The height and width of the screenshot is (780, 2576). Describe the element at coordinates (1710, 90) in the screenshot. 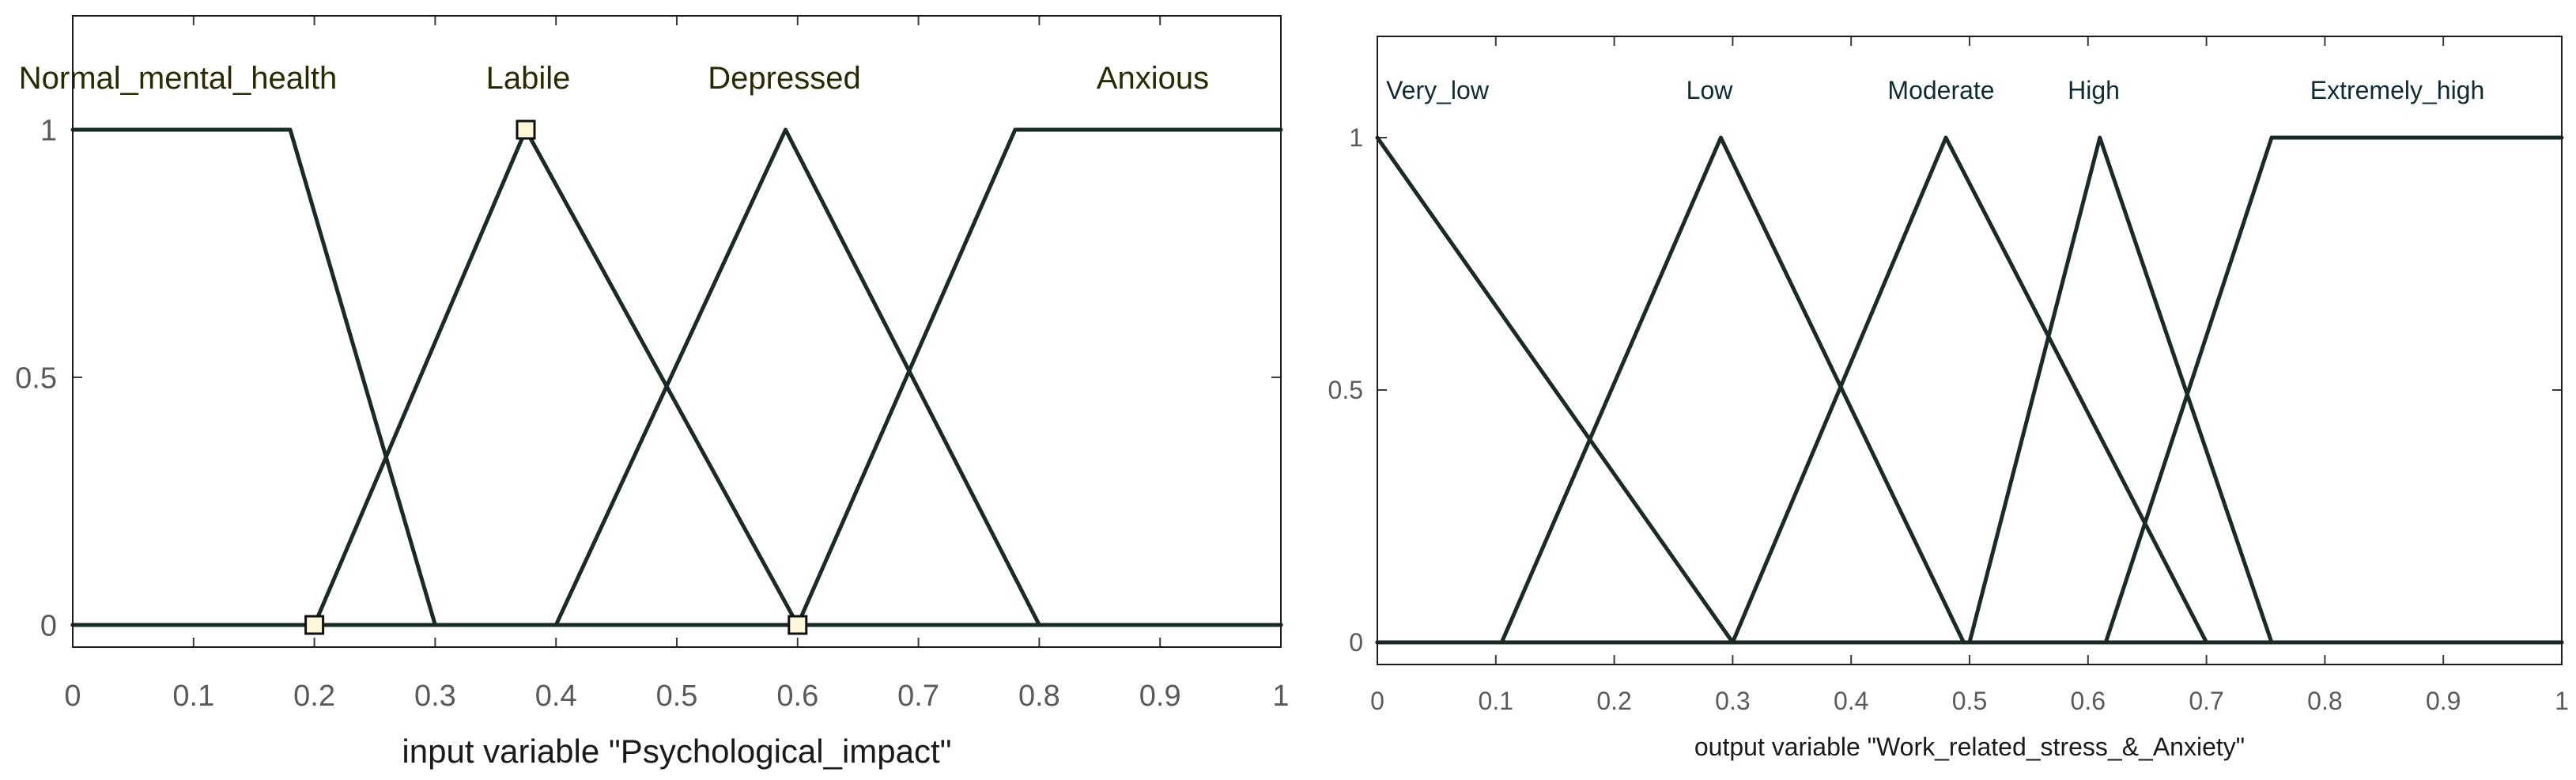

I see `mf-label: Low` at that location.